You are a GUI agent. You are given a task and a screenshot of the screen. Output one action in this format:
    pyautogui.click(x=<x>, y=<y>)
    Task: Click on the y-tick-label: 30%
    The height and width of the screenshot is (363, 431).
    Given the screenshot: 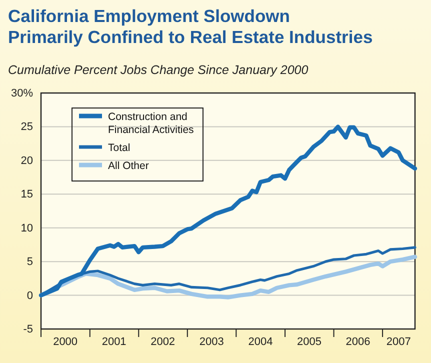 What is the action you would take?
    pyautogui.click(x=22, y=94)
    